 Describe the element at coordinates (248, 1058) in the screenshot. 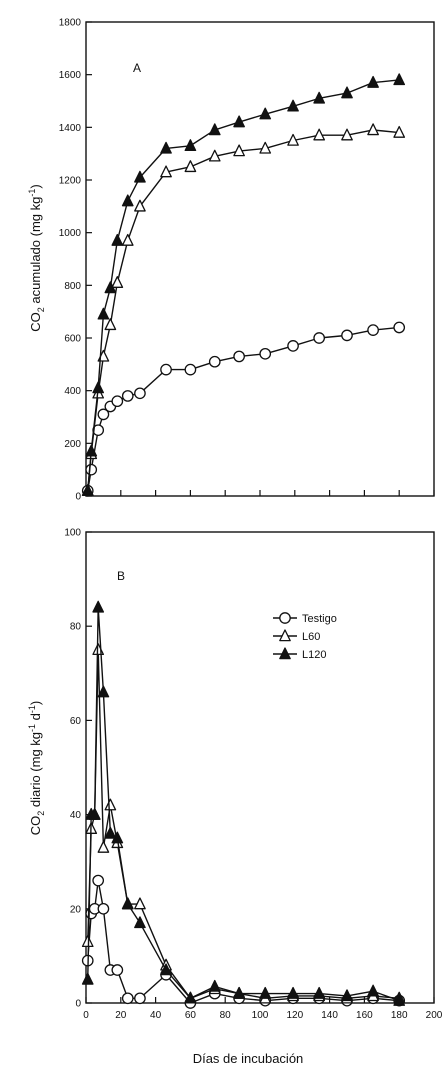

I see `x-axis-label: Días de incubación` at that location.